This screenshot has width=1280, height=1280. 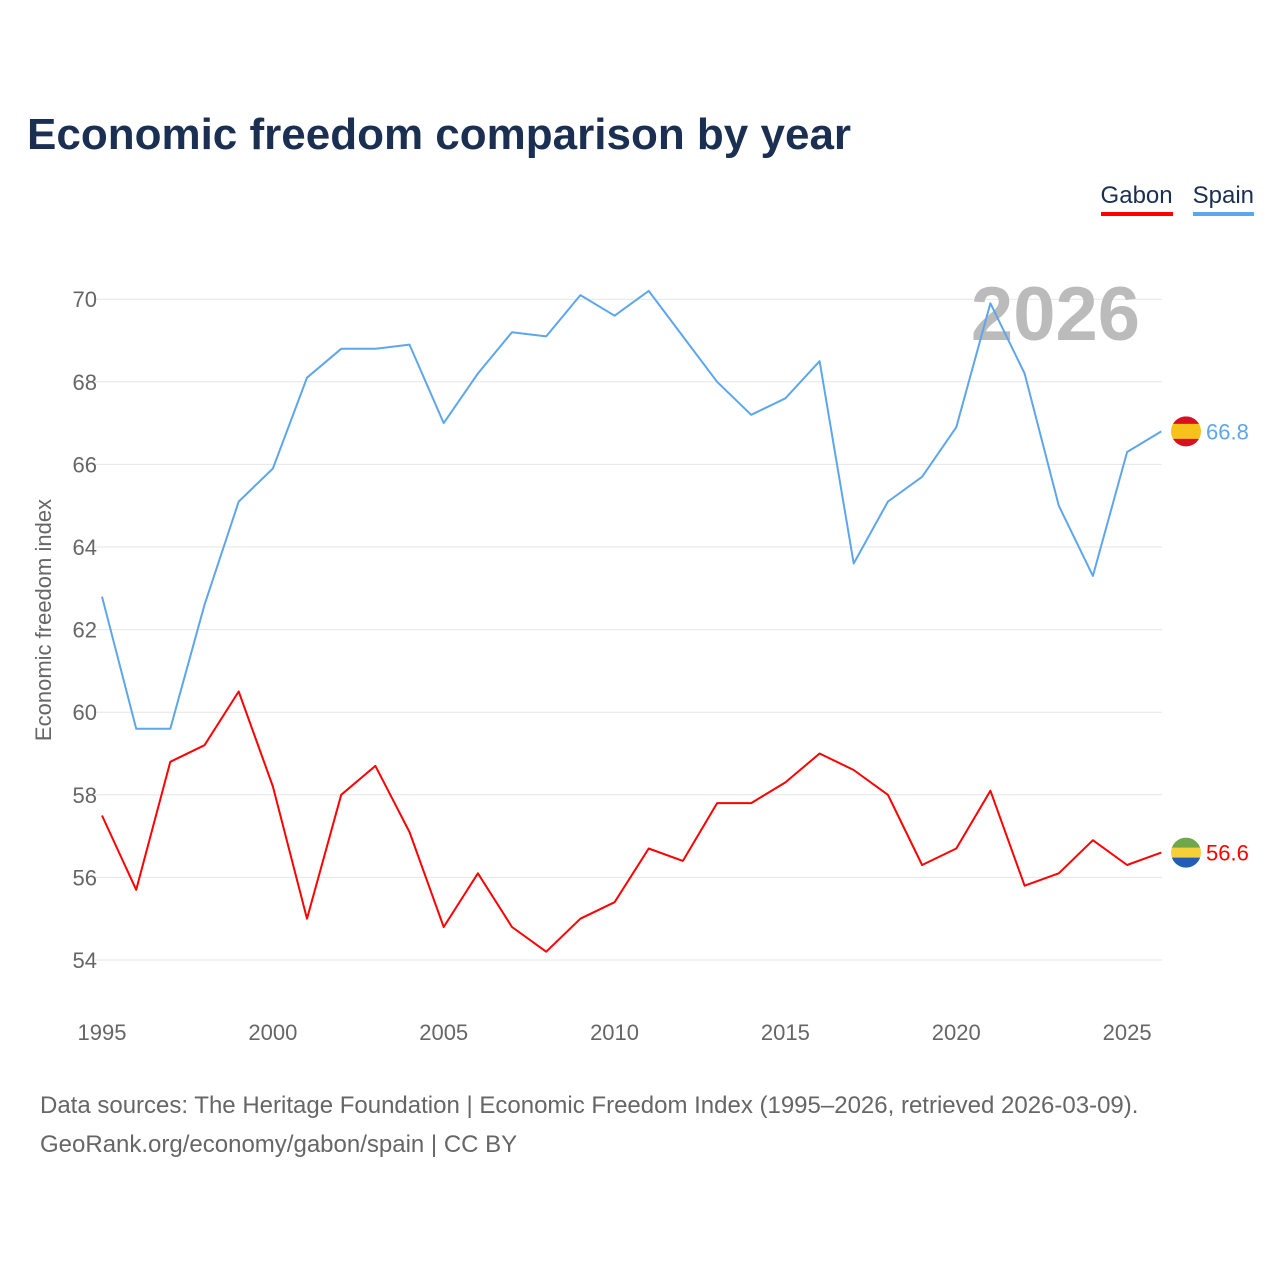 What do you see at coordinates (102, 1032) in the screenshot?
I see `x-tick-label: 1995` at bounding box center [102, 1032].